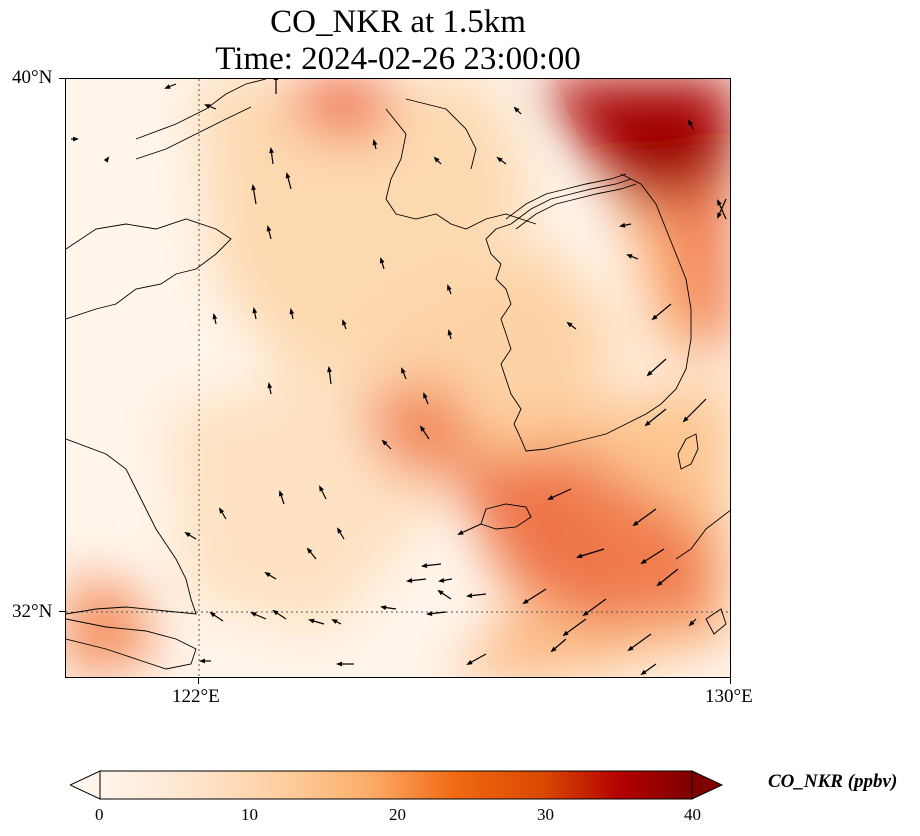 This screenshot has width=920, height=836. I want to click on colorbar-tick-10: 10, so click(249, 814).